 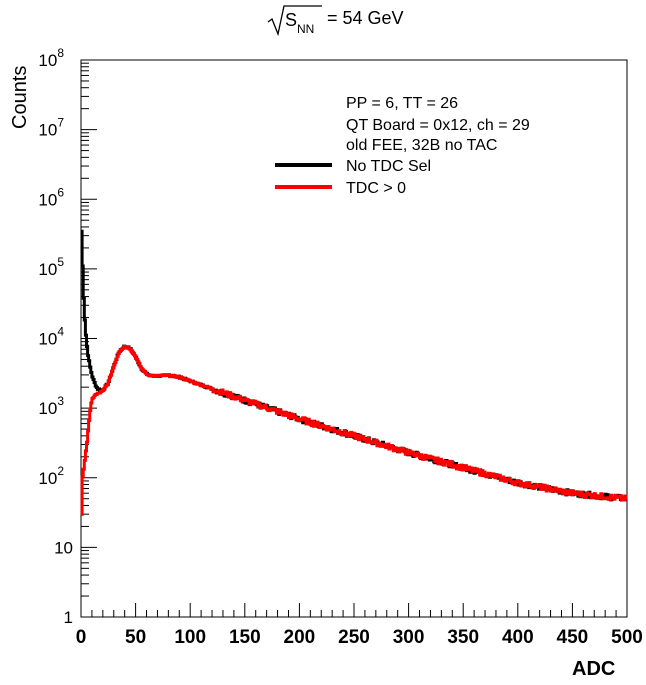 I want to click on x-tick-label: 150, so click(x=245, y=637).